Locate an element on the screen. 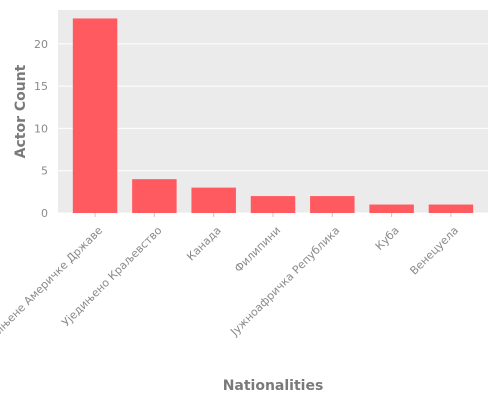 This screenshot has height=400, width=500. x-tick-label: Филипини is located at coordinates (257, 249).